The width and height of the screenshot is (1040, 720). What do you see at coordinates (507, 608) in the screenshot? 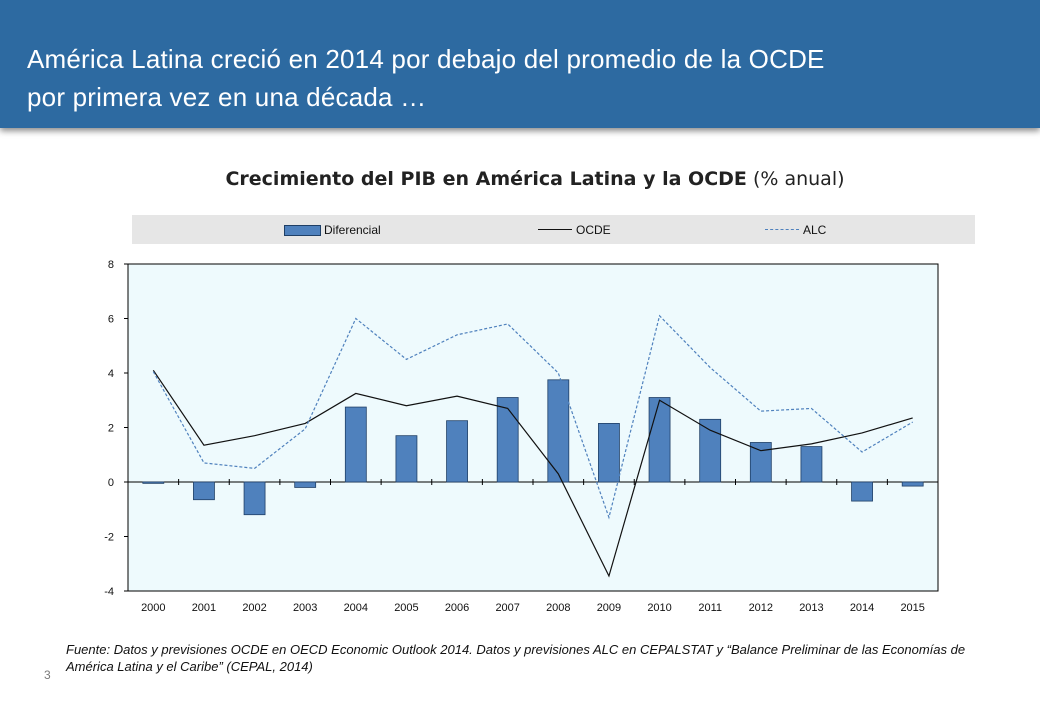
I see `x-tick-label: 2007` at bounding box center [507, 608].